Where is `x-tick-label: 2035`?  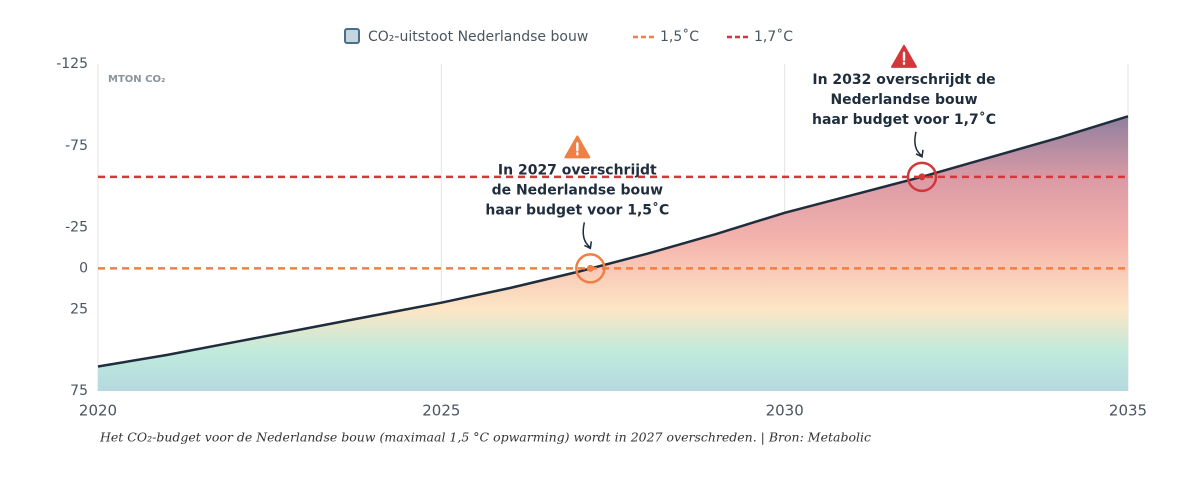 x-tick-label: 2035 is located at coordinates (1128, 411).